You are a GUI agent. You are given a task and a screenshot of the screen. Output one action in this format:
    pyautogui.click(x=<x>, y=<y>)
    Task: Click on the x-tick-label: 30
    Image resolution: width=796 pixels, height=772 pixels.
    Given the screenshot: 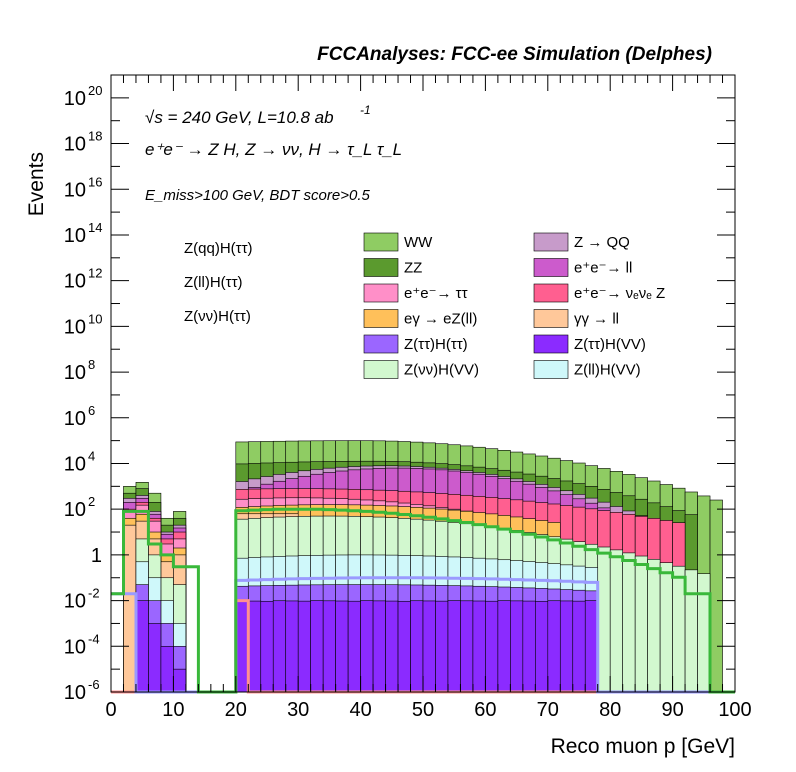 What is the action you would take?
    pyautogui.click(x=298, y=710)
    